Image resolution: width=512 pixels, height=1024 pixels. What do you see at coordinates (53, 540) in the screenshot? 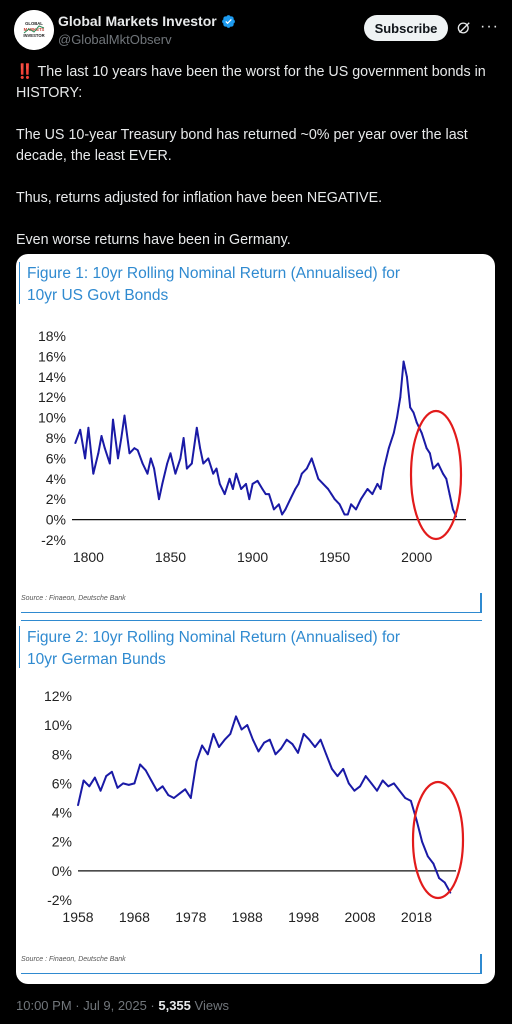
I see `y-tick-label: -2%` at bounding box center [53, 540].